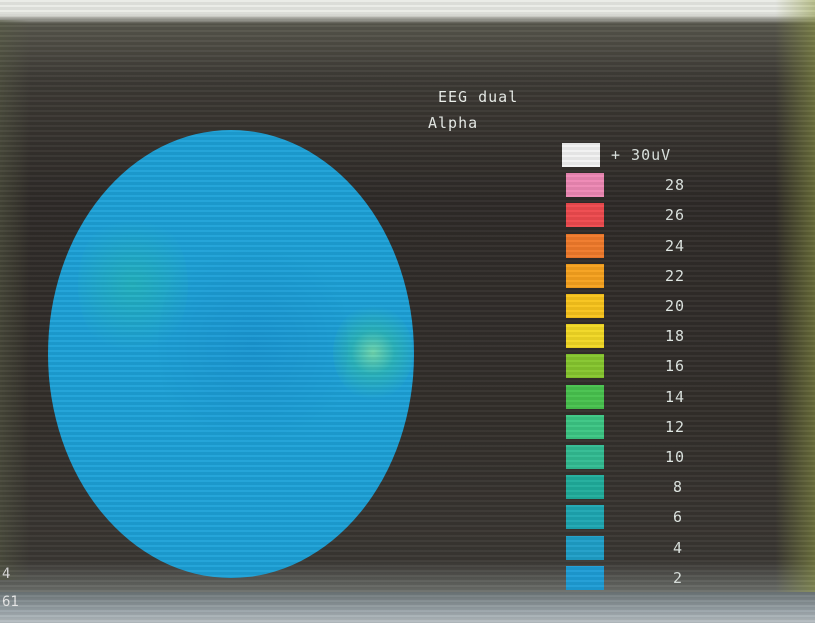  Describe the element at coordinates (133, 285) in the screenshot. I see `map-tint-left` at that location.